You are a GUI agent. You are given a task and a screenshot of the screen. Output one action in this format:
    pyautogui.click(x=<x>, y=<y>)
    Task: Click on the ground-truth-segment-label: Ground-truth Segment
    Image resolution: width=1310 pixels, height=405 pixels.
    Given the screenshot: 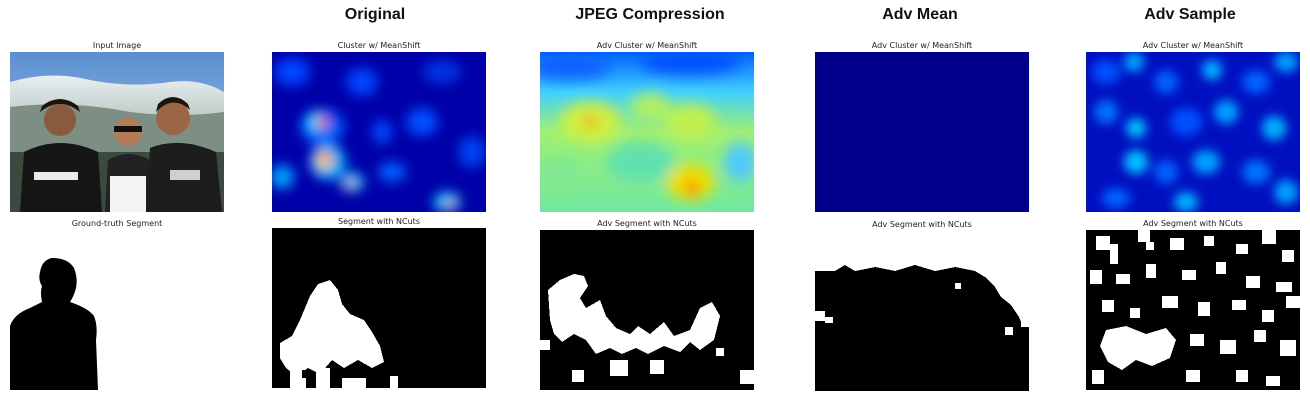 What is the action you would take?
    pyautogui.click(x=117, y=223)
    